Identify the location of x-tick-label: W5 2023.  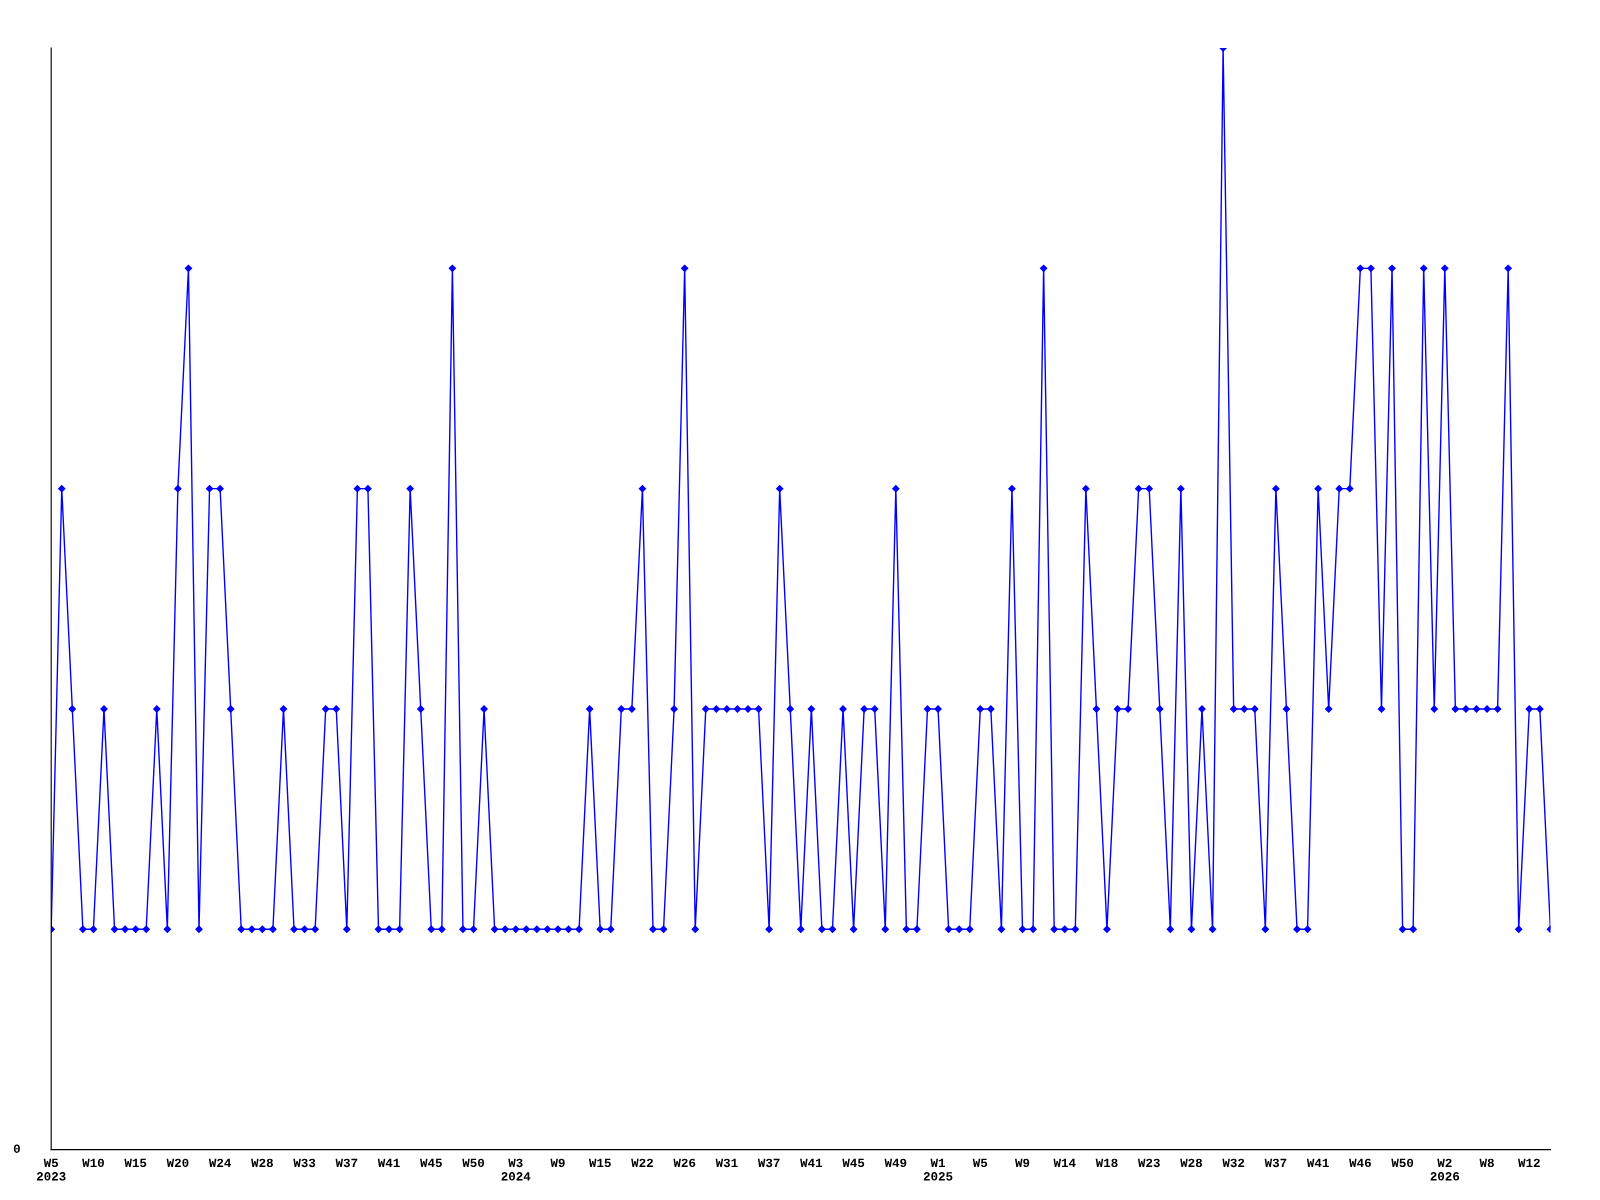
(51, 1169).